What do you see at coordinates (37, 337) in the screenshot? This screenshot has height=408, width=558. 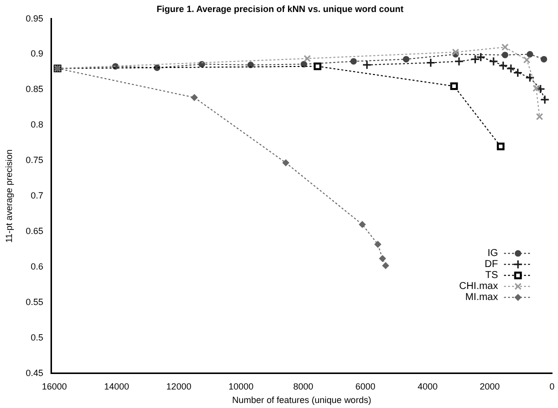 I see `y-tick-label: 0.5` at bounding box center [37, 337].